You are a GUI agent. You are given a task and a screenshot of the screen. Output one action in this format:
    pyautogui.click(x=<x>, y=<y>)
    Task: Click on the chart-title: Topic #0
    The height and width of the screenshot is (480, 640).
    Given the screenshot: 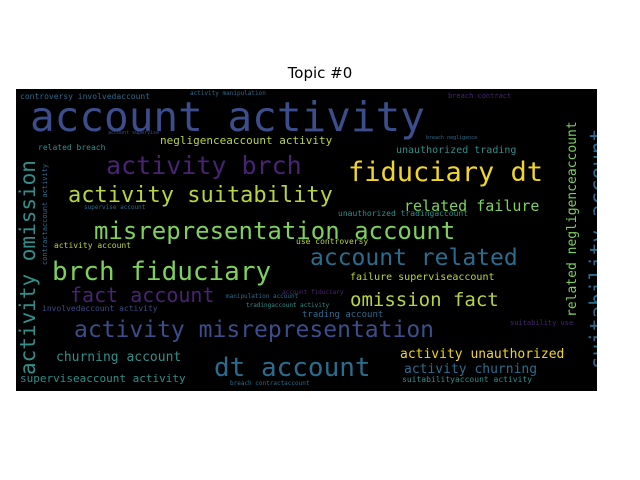 What is the action you would take?
    pyautogui.click(x=320, y=73)
    